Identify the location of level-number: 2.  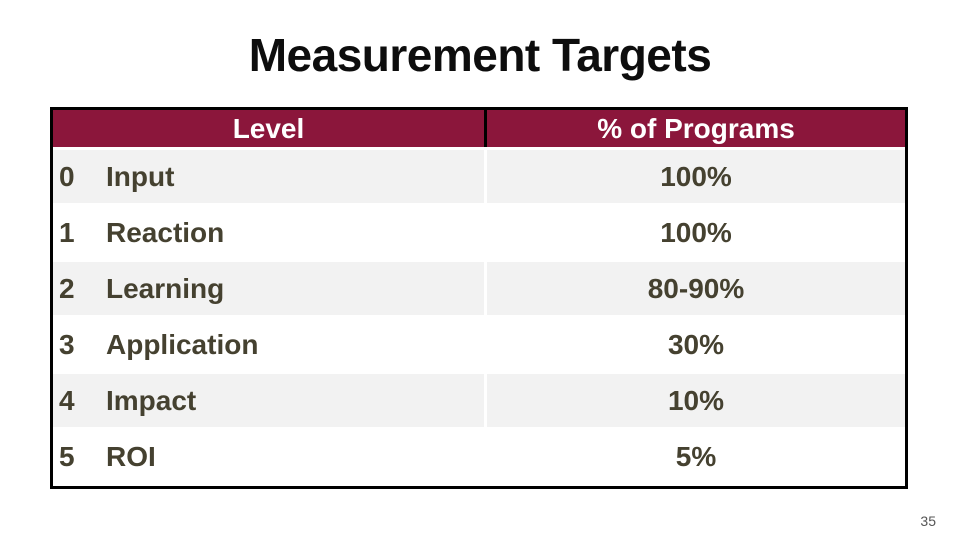
(67, 288).